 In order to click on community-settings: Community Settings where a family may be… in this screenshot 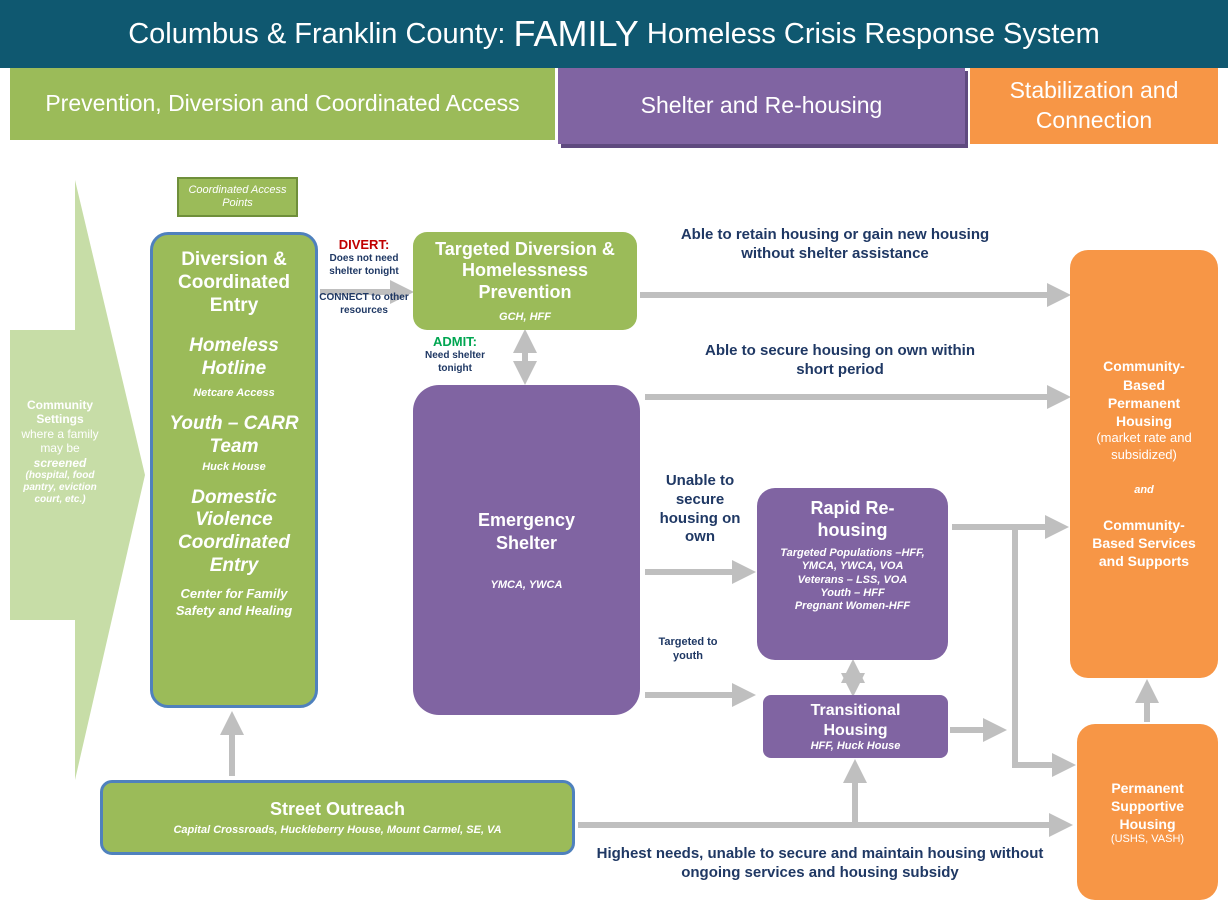, I will do `click(60, 452)`.